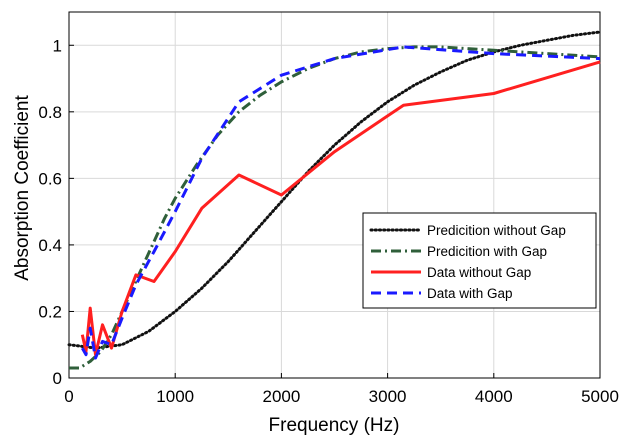 This screenshot has height=436, width=622. What do you see at coordinates (470, 293) in the screenshot?
I see `legend-label: Data with Gap` at bounding box center [470, 293].